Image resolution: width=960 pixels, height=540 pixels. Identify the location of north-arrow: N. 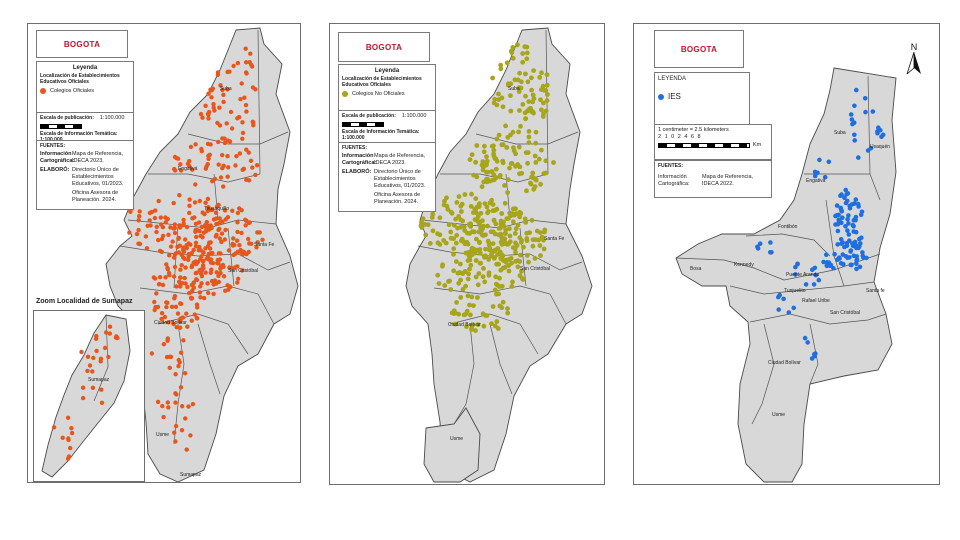
(914, 59).